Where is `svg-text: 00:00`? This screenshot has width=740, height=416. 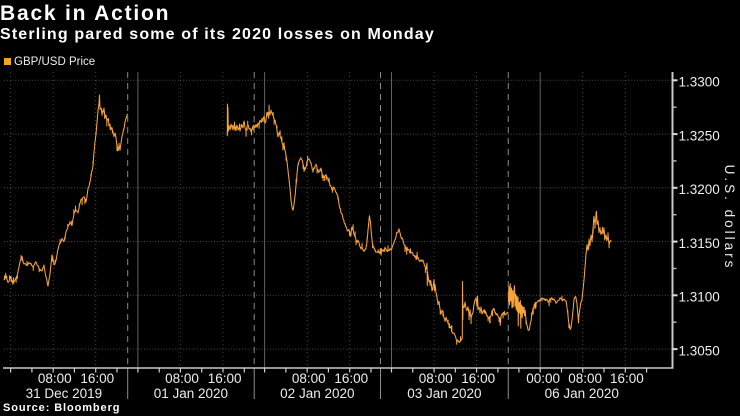
svg-text: 00:00 is located at coordinates (543, 378).